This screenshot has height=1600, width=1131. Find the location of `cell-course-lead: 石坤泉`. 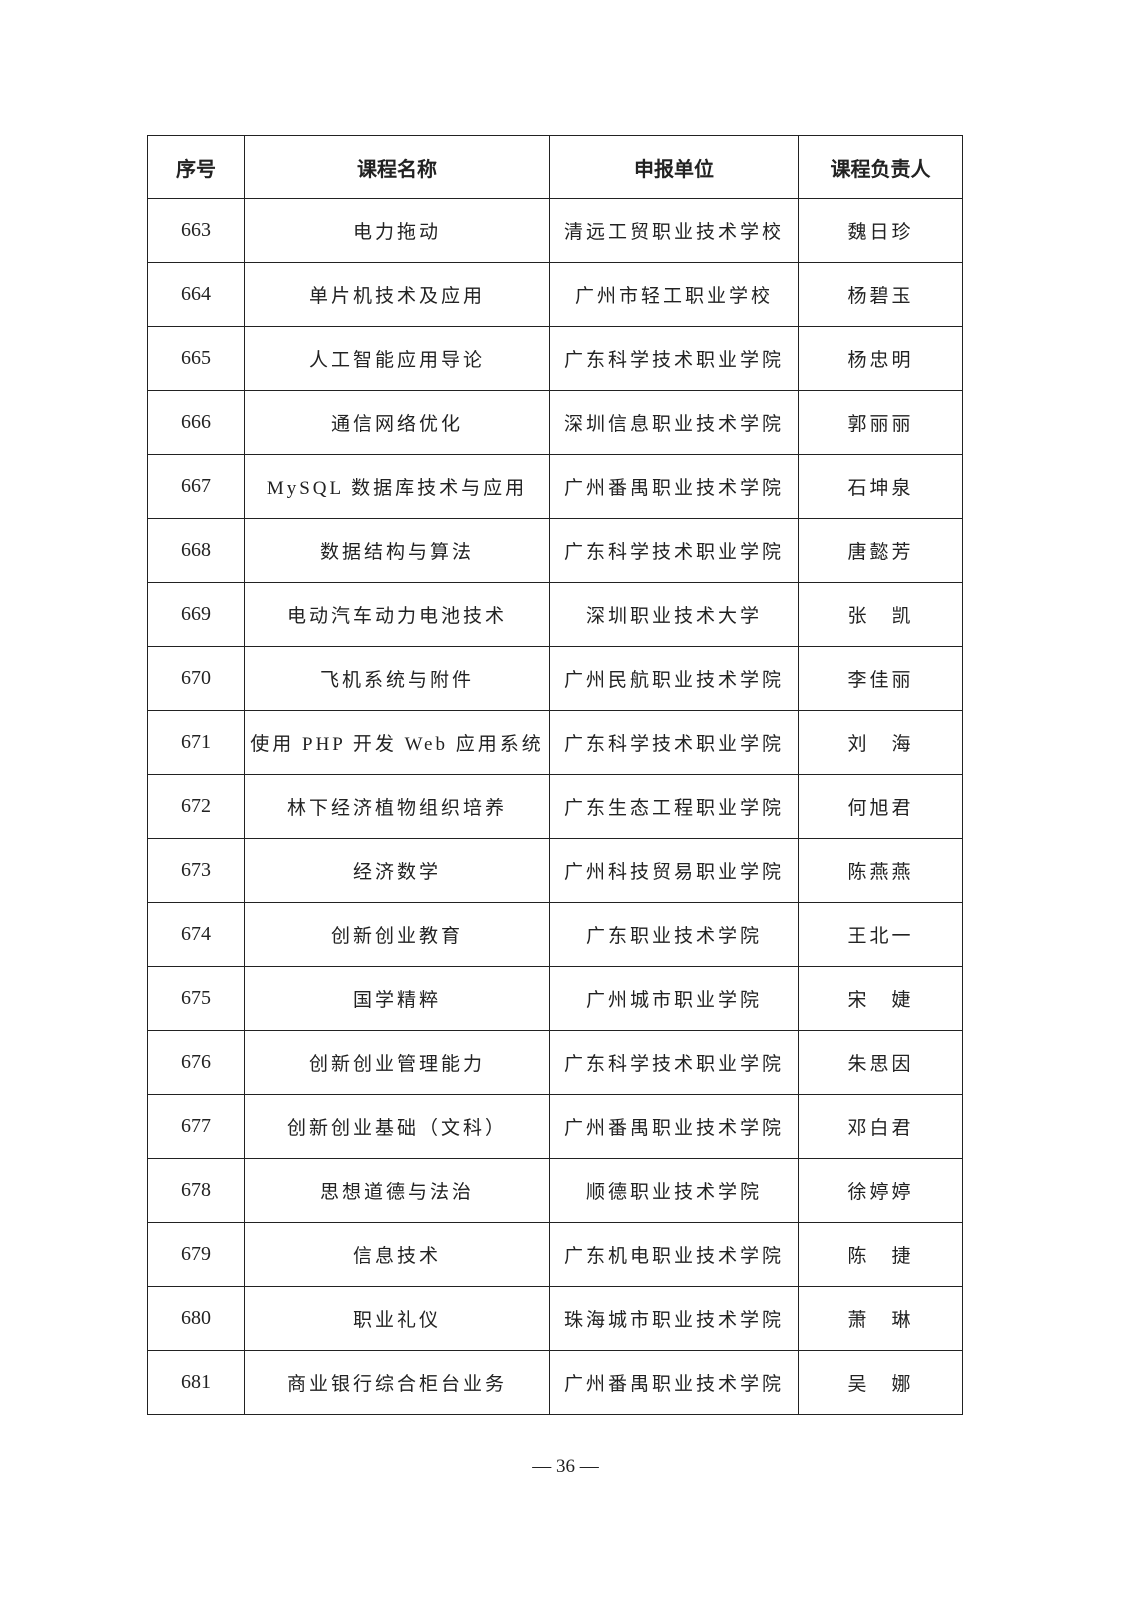

cell-course-lead: 石坤泉 is located at coordinates (880, 486).